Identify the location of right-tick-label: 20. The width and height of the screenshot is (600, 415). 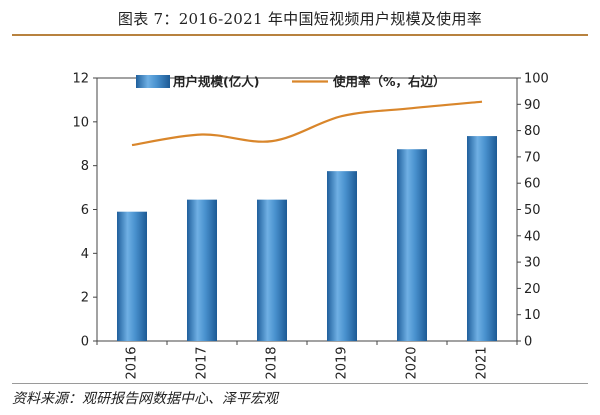
(532, 289).